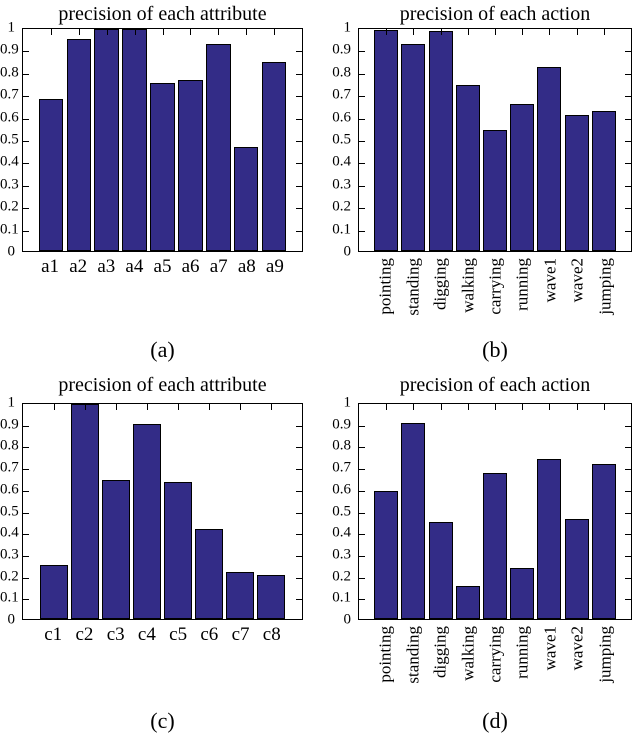  Describe the element at coordinates (495, 190) in the screenshot. I see `bar-carrying` at that location.